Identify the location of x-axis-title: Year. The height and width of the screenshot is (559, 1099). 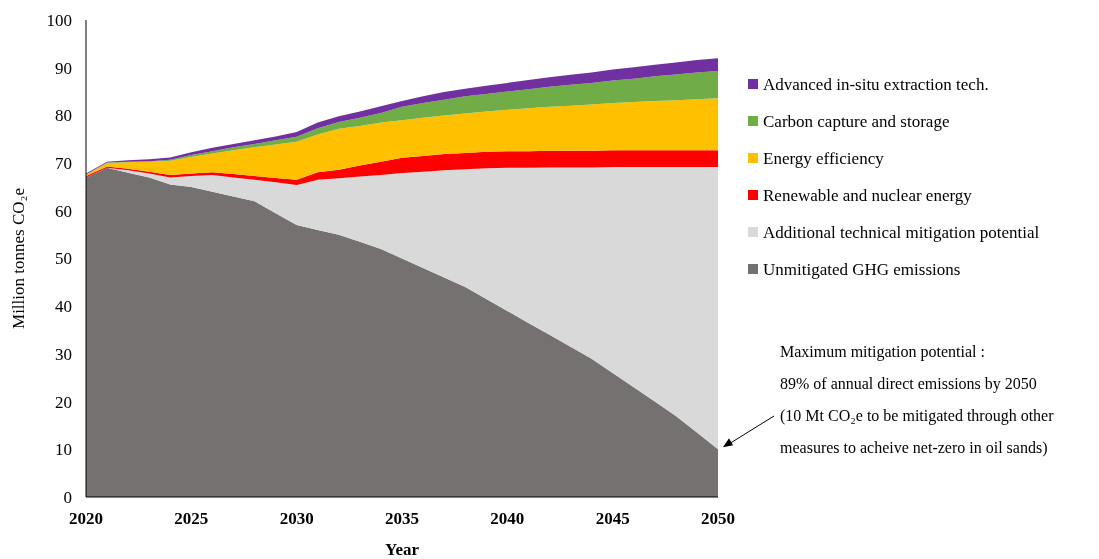
(402, 549).